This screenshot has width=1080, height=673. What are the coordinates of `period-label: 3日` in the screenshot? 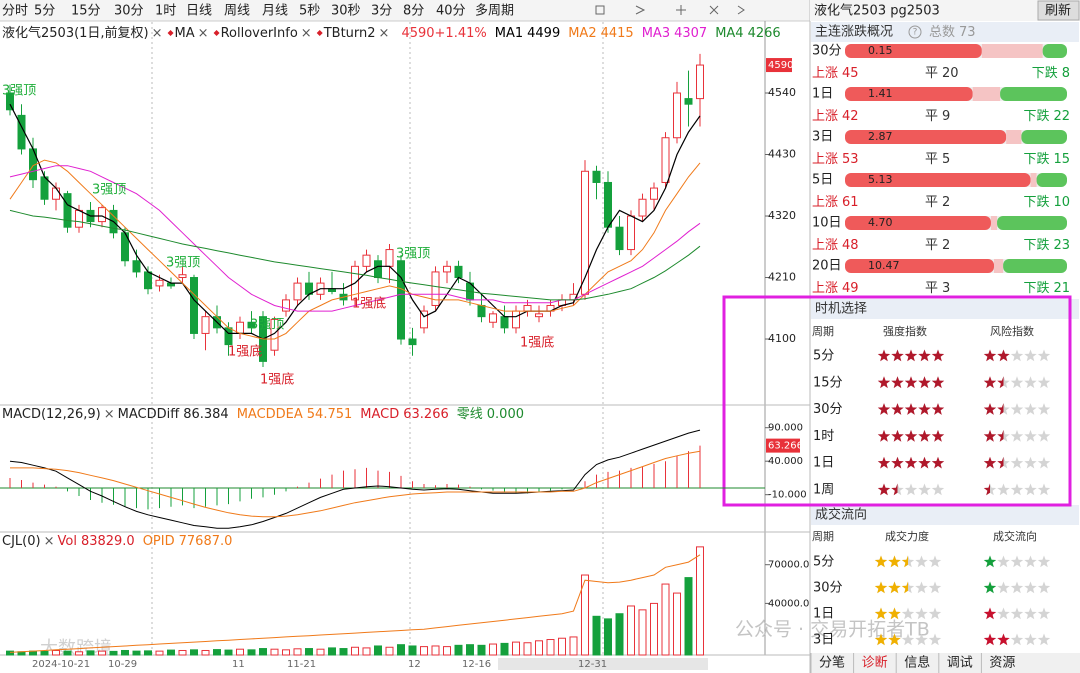 It's located at (823, 640).